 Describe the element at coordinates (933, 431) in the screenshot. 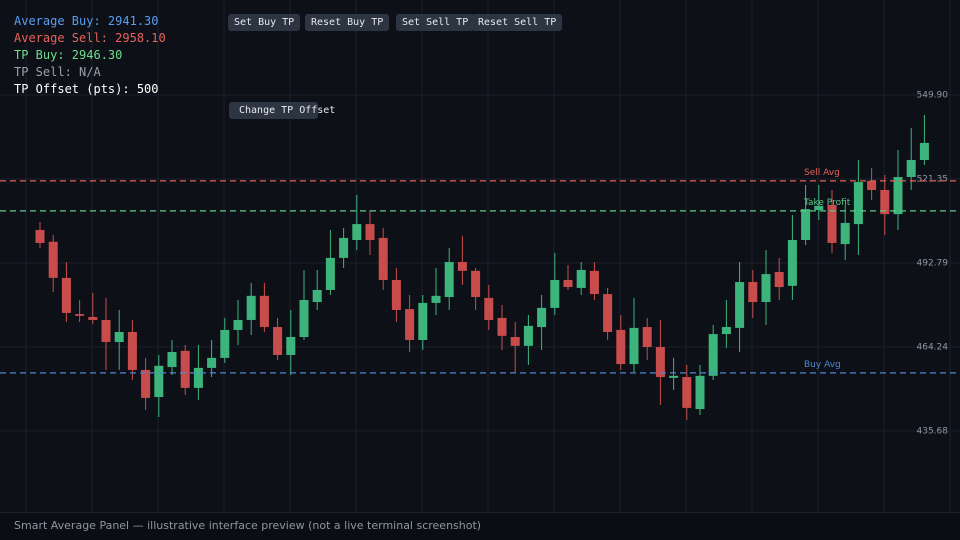

I see `y-tick-label: 435.68` at that location.